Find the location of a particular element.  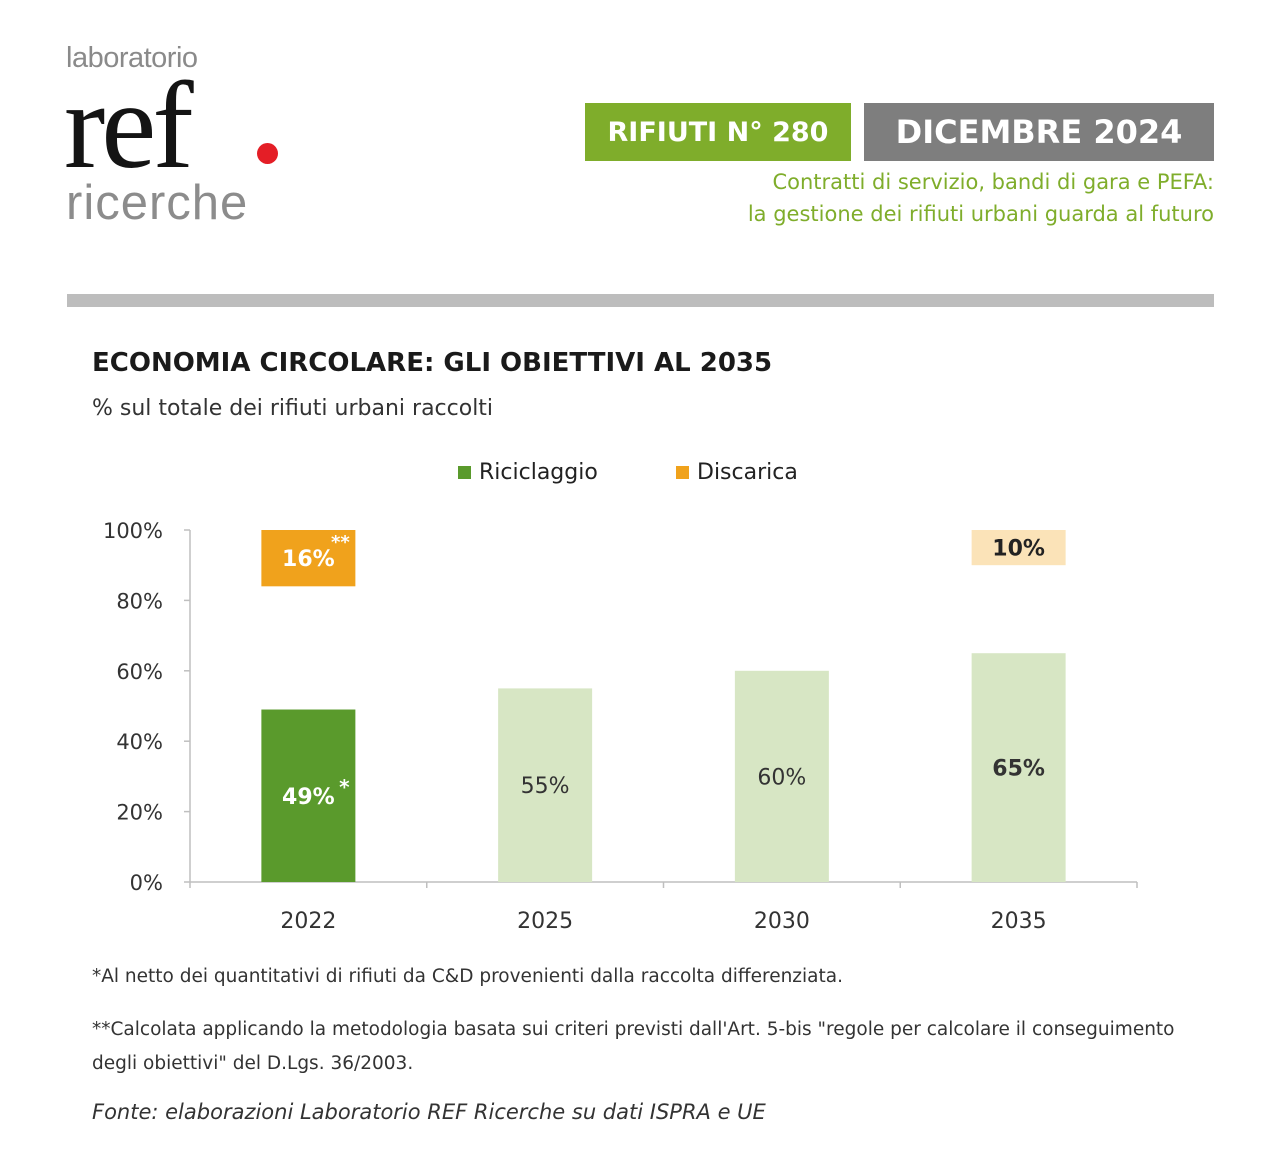

x-tick-label: 2022 is located at coordinates (308, 921).